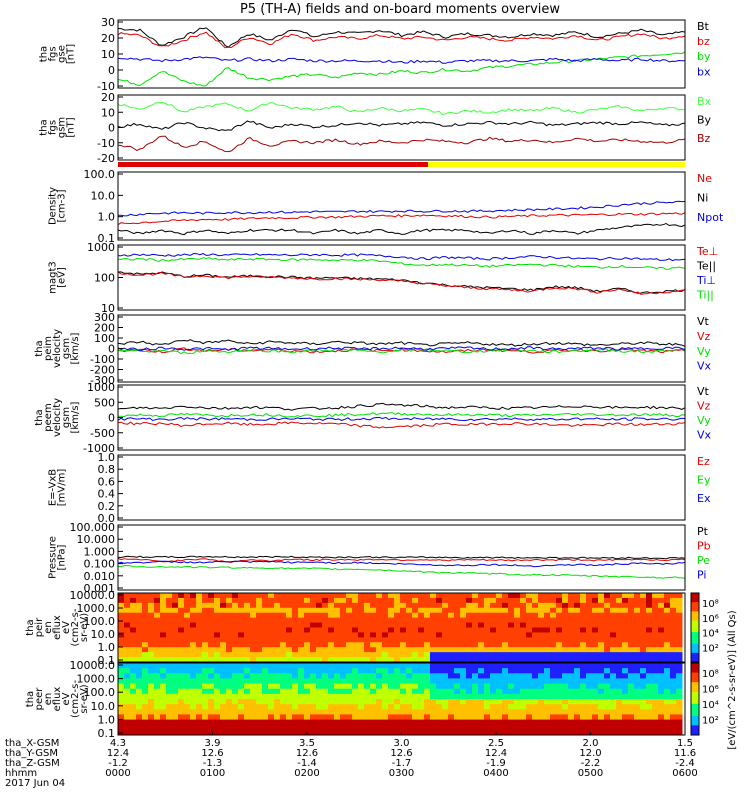 The width and height of the screenshot is (750, 800). I want to click on ylabel: peim, so click(48, 348).